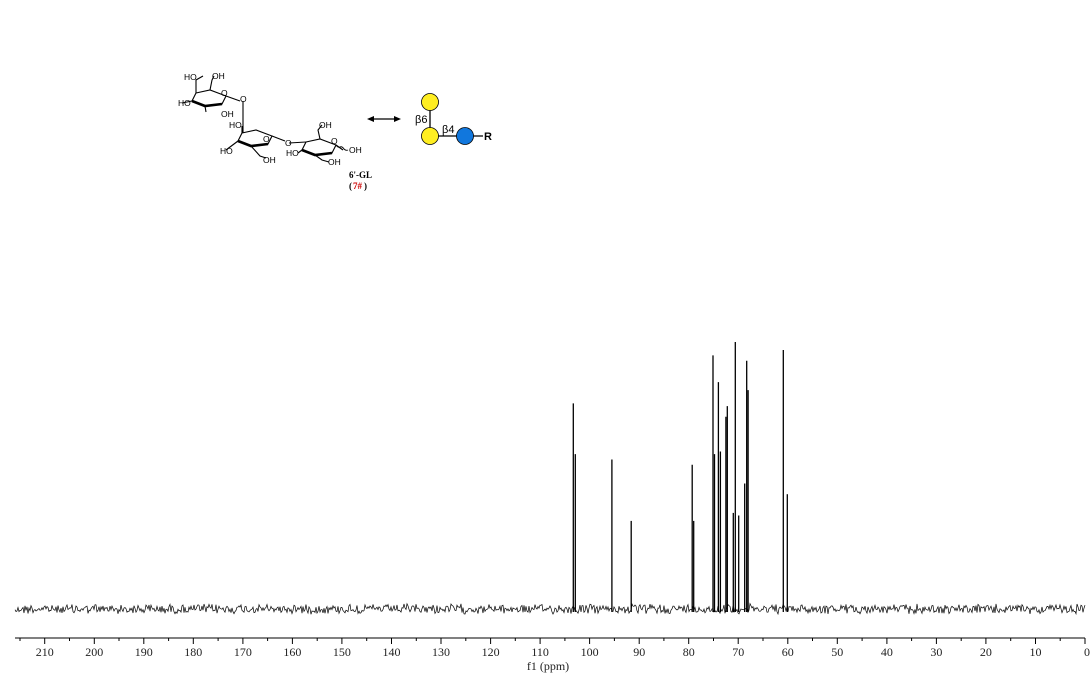 This screenshot has height=688, width=1092. Describe the element at coordinates (384, 119) in the screenshot. I see `double-headed-arrow-icon` at that location.